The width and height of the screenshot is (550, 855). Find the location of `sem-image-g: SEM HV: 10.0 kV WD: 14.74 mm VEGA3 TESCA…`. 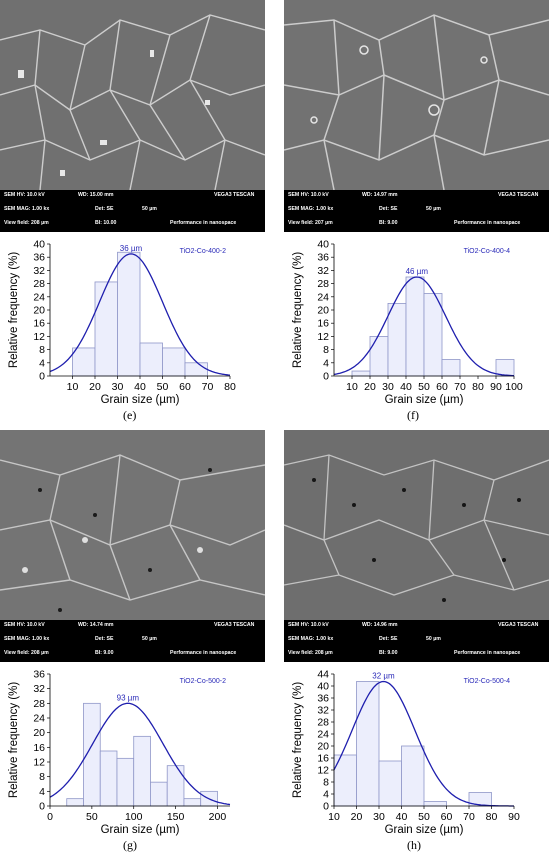

sem-image-g: SEM HV: 10.0 kV WD: 14.74 mm VEGA3 TESCA… is located at coordinates (132, 546).